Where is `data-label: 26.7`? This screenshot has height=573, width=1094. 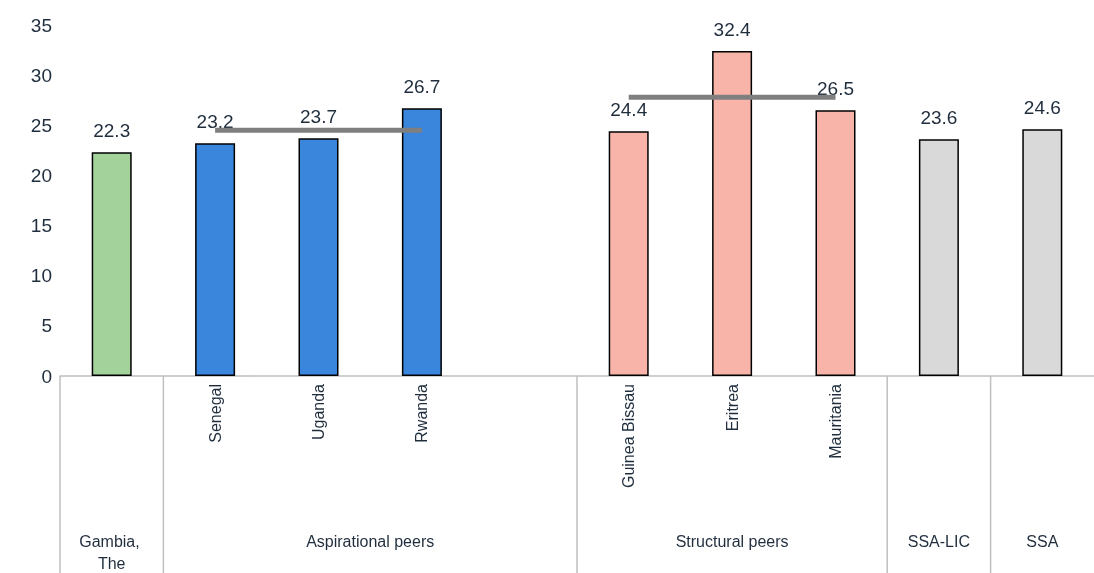
data-label: 26.7 is located at coordinates (422, 87).